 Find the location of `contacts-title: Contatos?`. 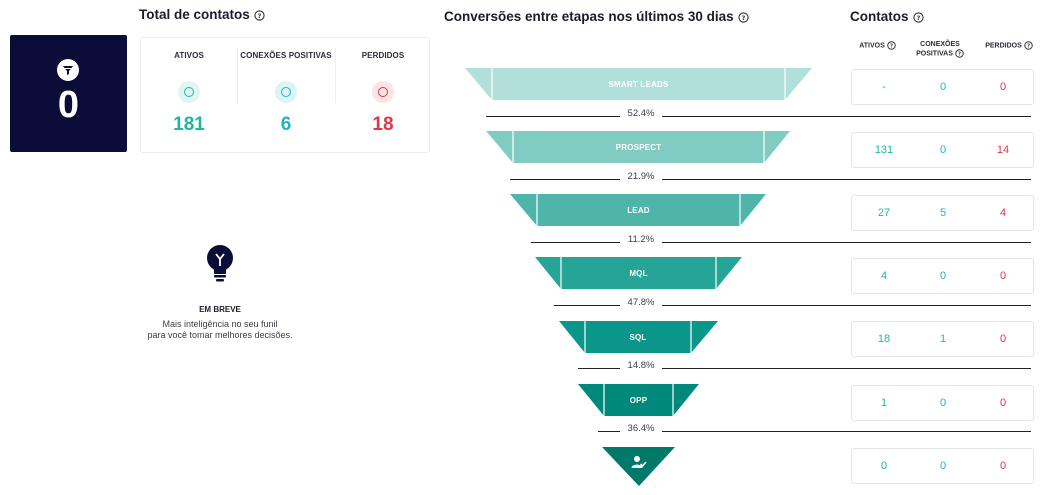

contacts-title: Contatos? is located at coordinates (887, 16).